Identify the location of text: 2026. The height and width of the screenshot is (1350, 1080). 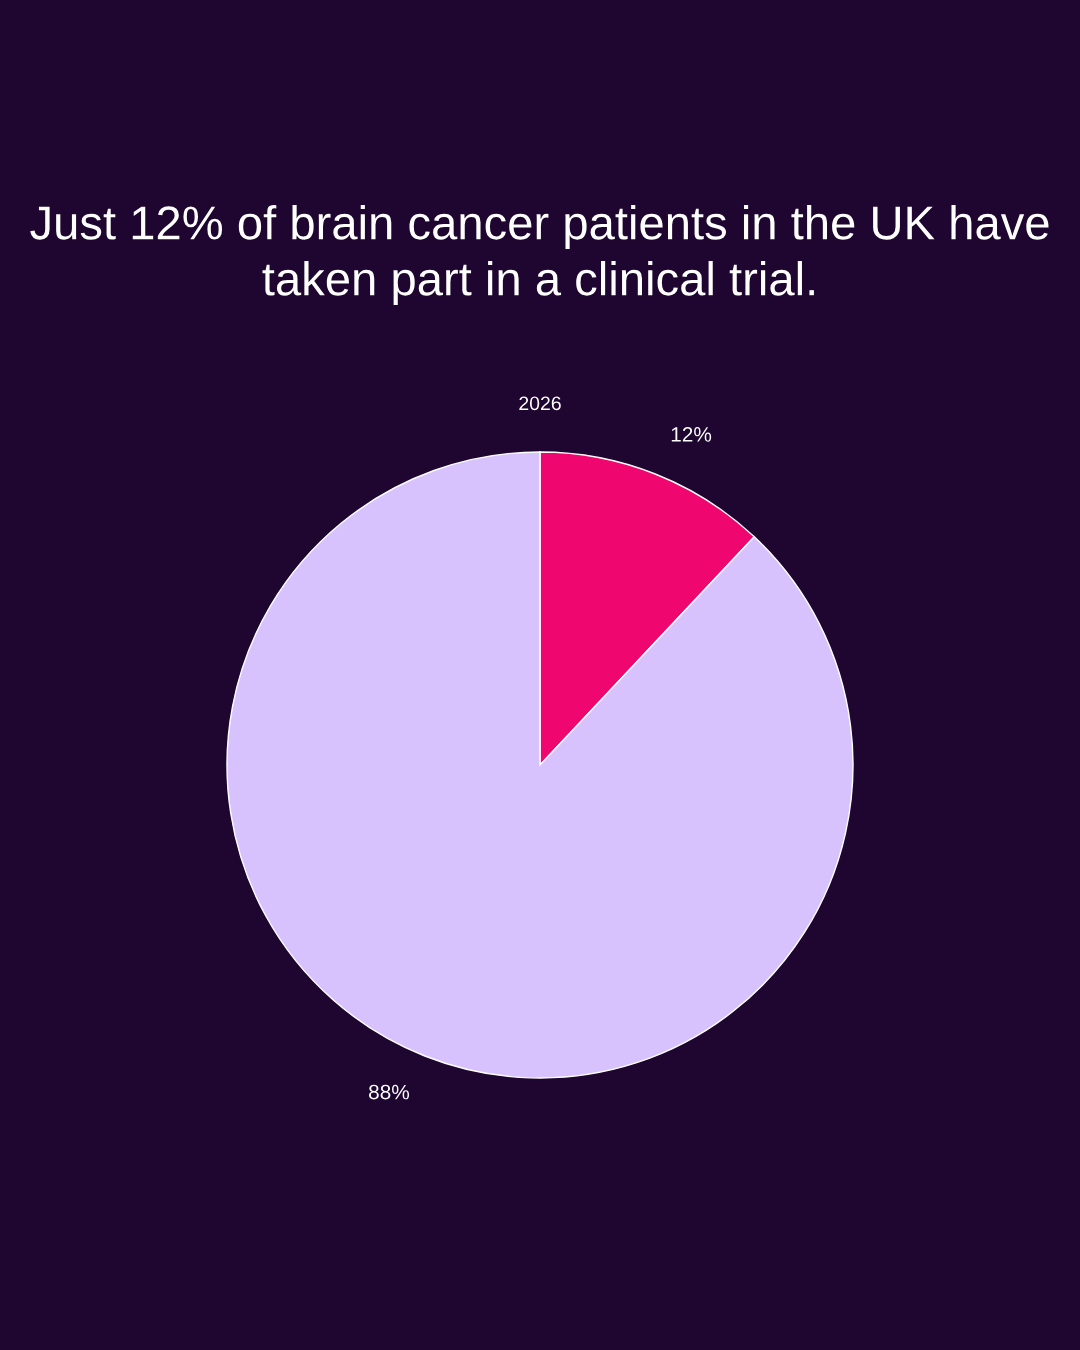
(540, 403).